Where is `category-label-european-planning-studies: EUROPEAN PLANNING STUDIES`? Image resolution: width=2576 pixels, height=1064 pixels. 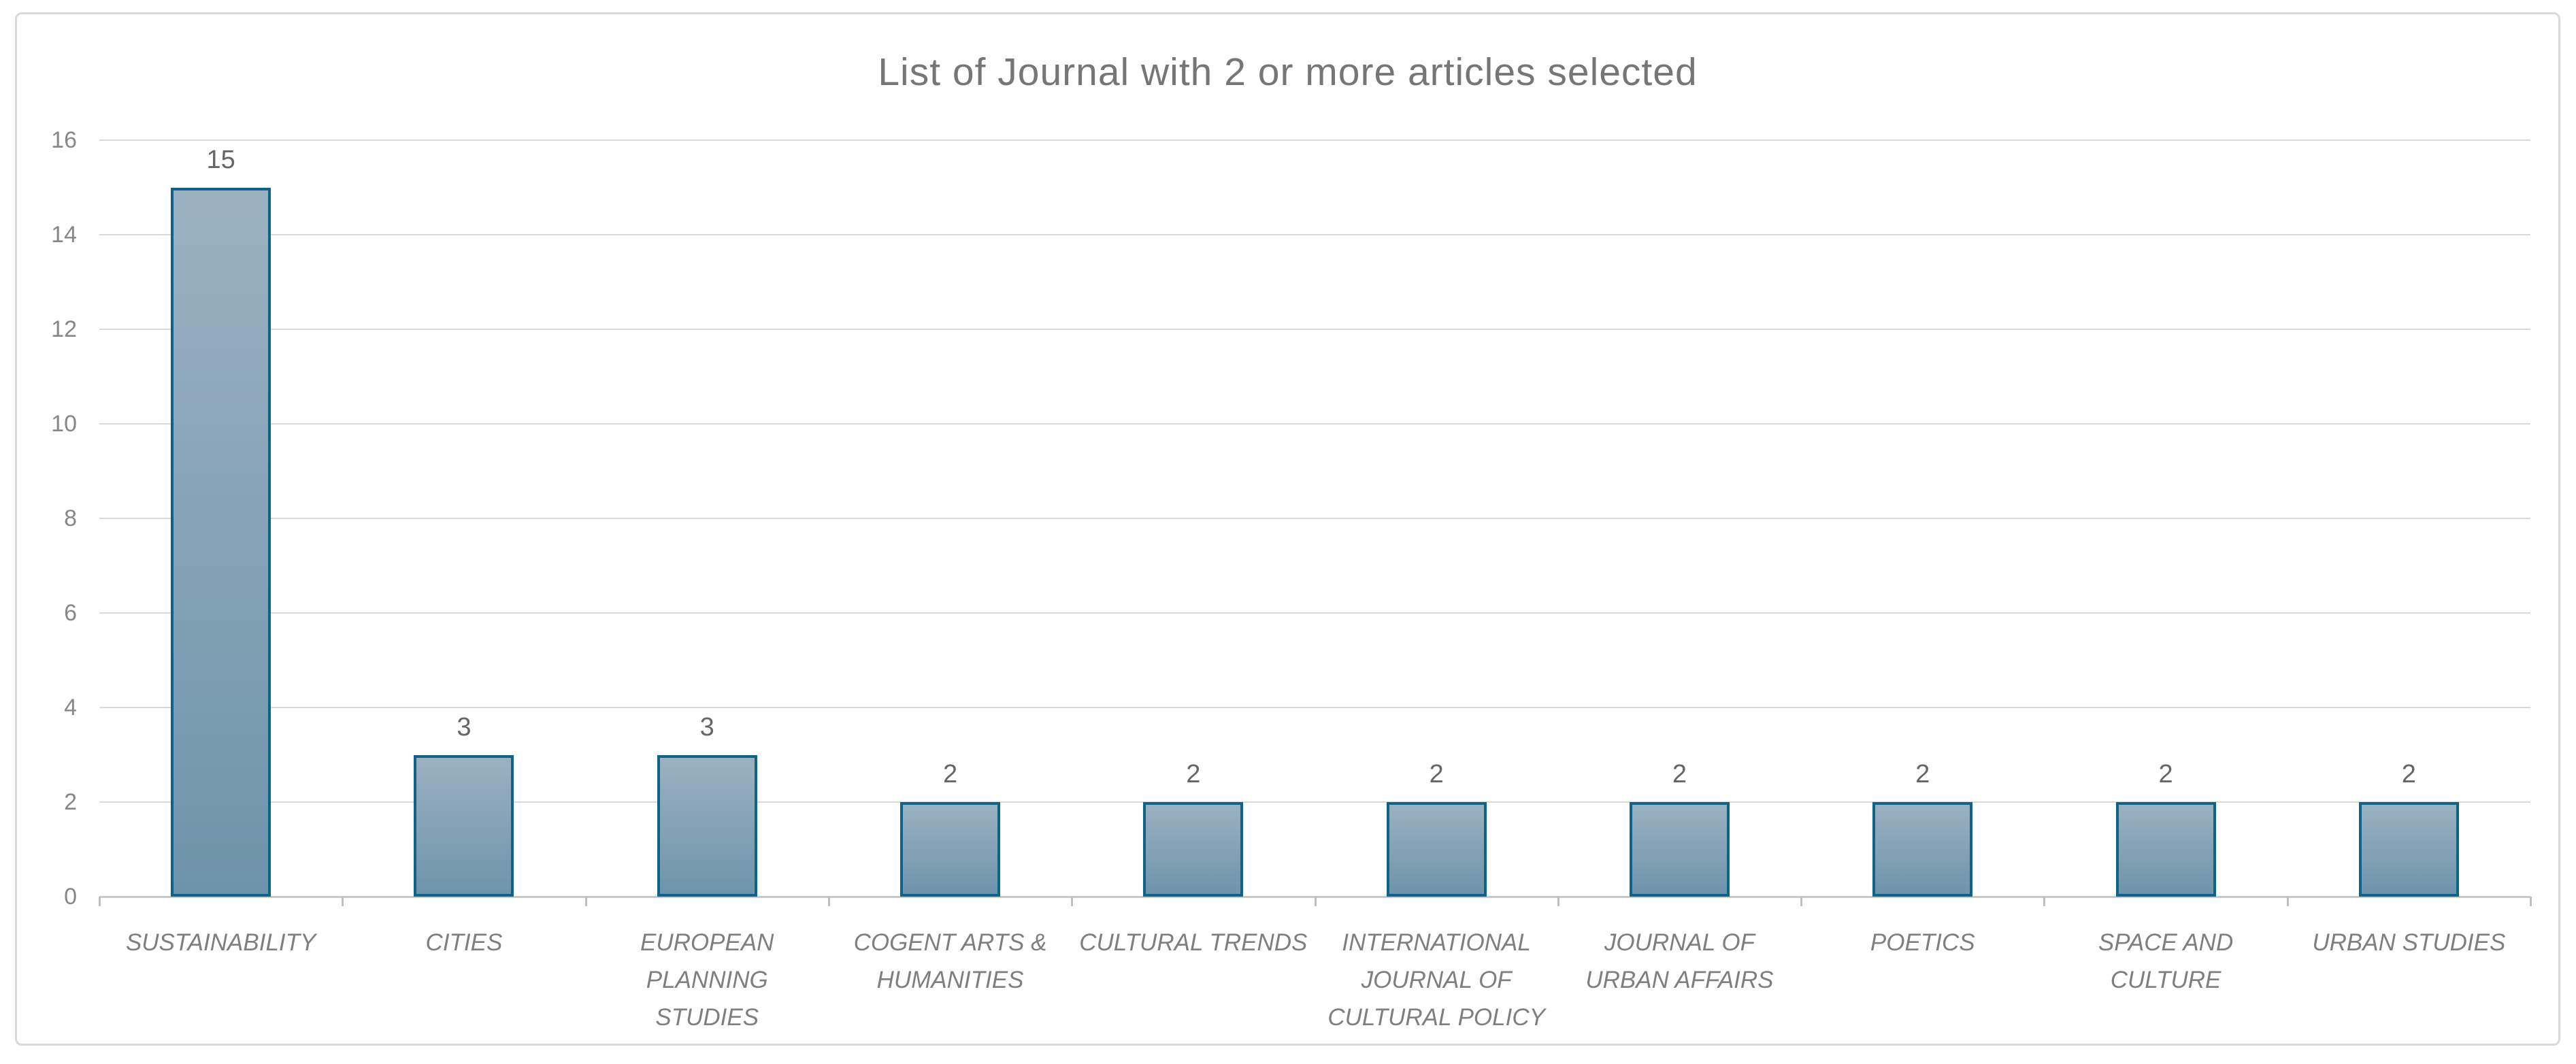 category-label-european-planning-studies: EUROPEAN PLANNING STUDIES is located at coordinates (707, 980).